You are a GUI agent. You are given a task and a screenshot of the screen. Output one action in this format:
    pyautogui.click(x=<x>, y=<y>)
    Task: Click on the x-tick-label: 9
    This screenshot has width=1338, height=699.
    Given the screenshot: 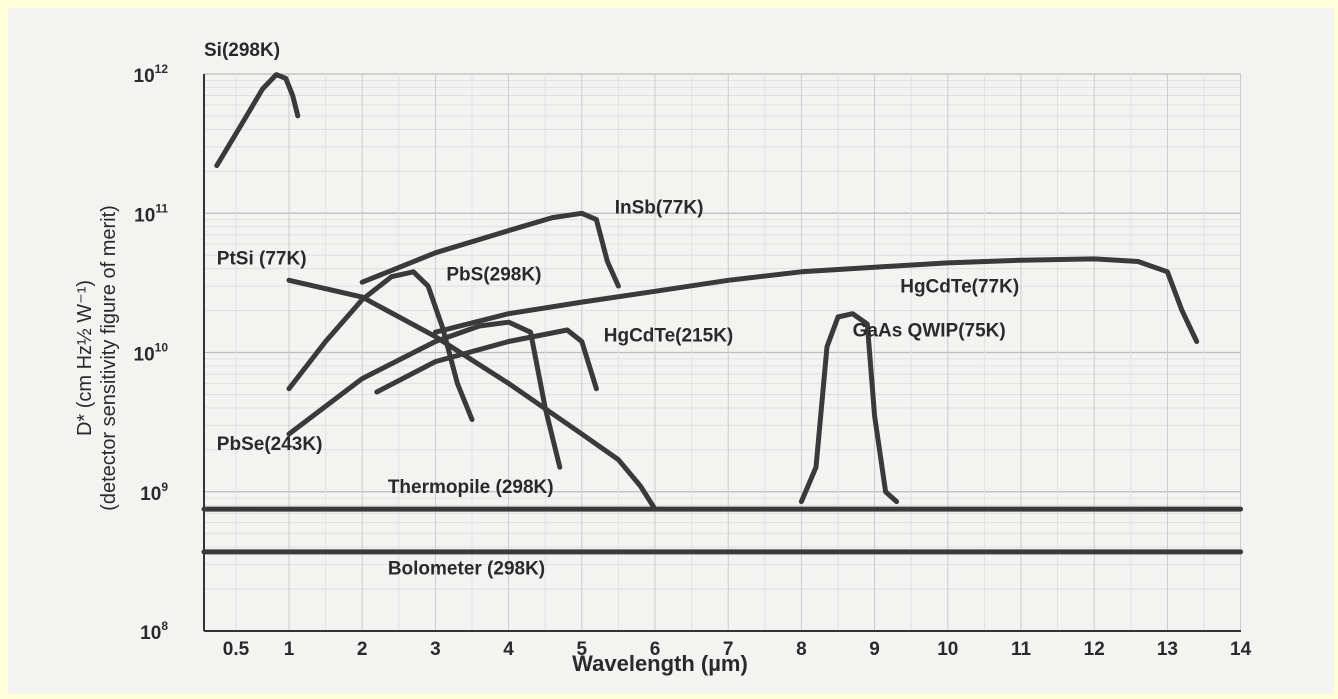 What is the action you would take?
    pyautogui.click(x=874, y=649)
    